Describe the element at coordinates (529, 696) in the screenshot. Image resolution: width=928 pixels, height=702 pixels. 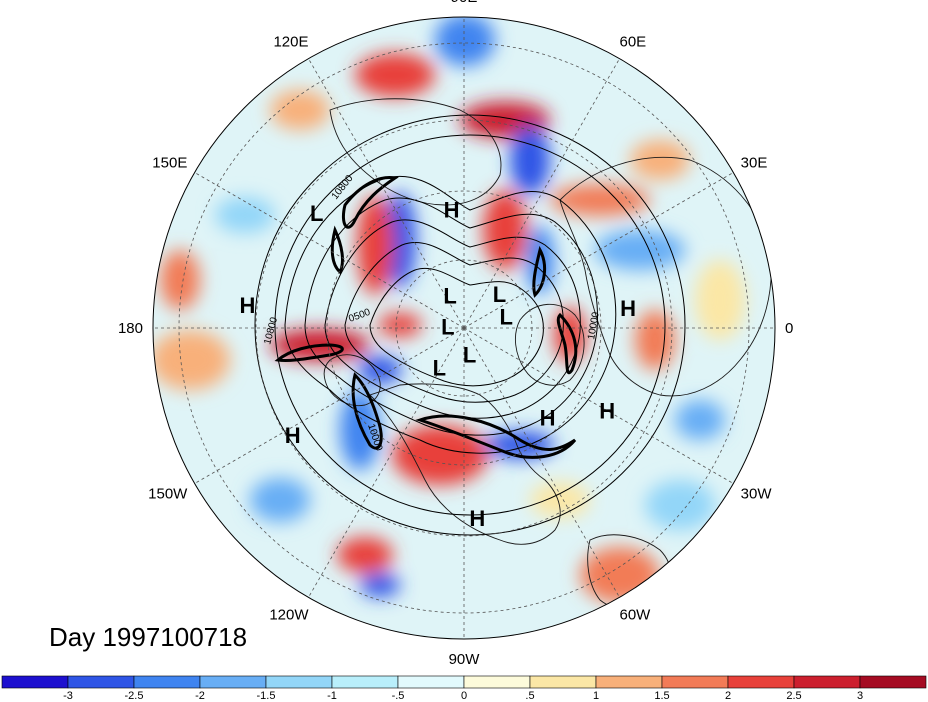
I see `colorbar-tick-label: .5` at that location.